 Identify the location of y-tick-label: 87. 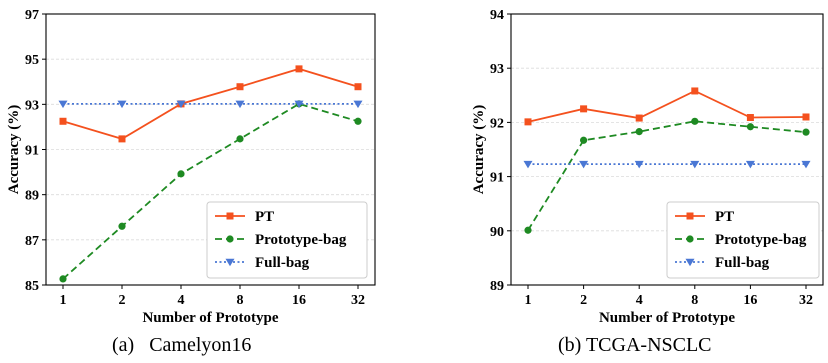
(32, 241).